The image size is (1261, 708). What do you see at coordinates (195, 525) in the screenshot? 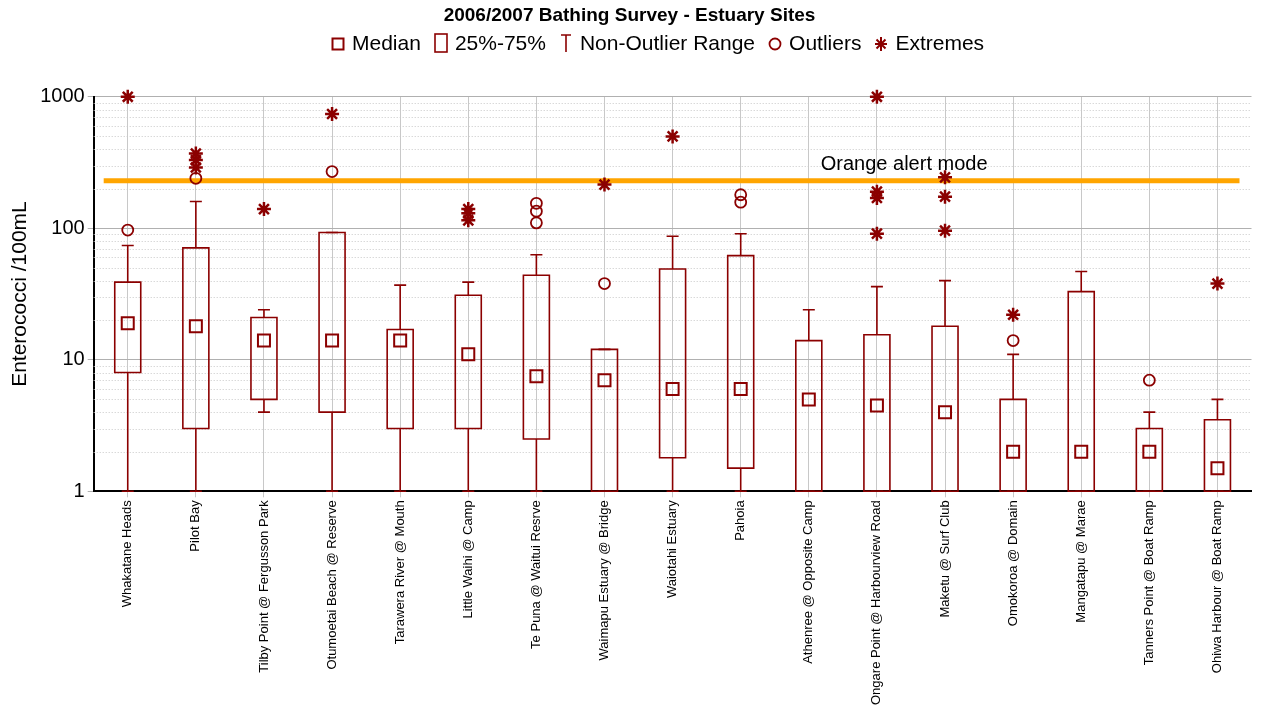
I see `x-tick-label: Pilot Bay` at bounding box center [195, 525].